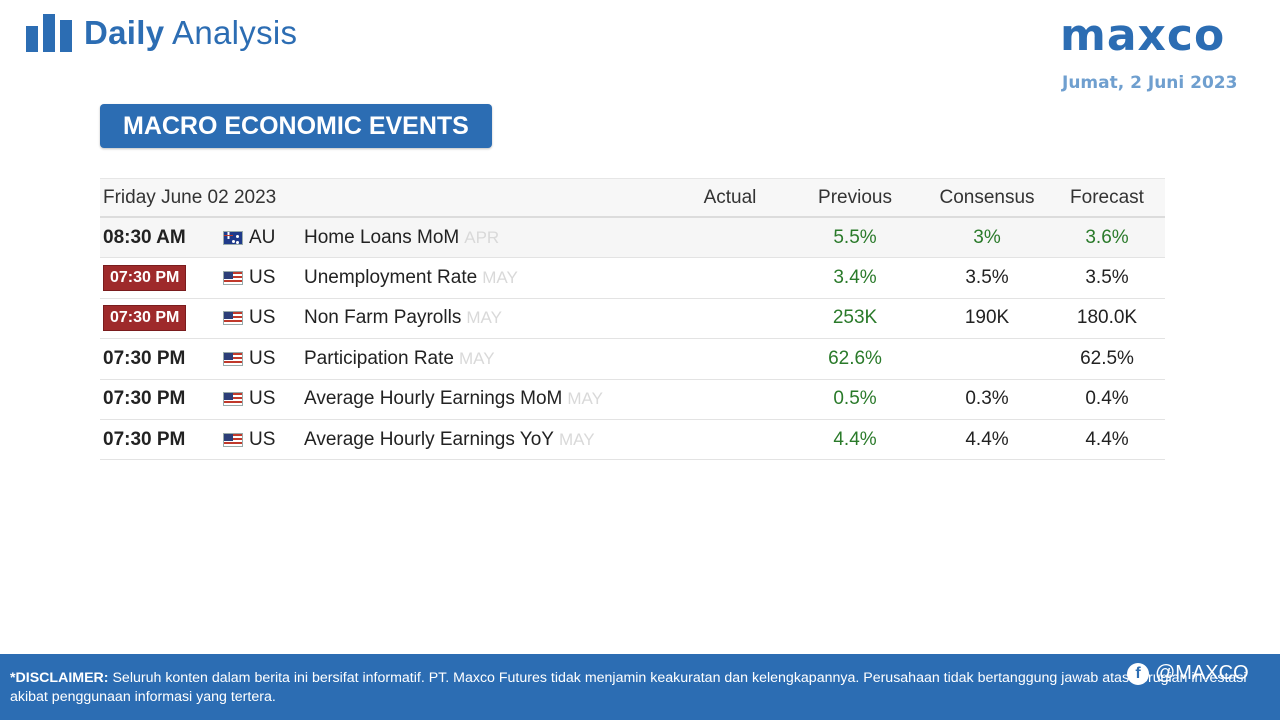 The height and width of the screenshot is (720, 1280). What do you see at coordinates (855, 399) in the screenshot?
I see `previous-value: 0.5%` at bounding box center [855, 399].